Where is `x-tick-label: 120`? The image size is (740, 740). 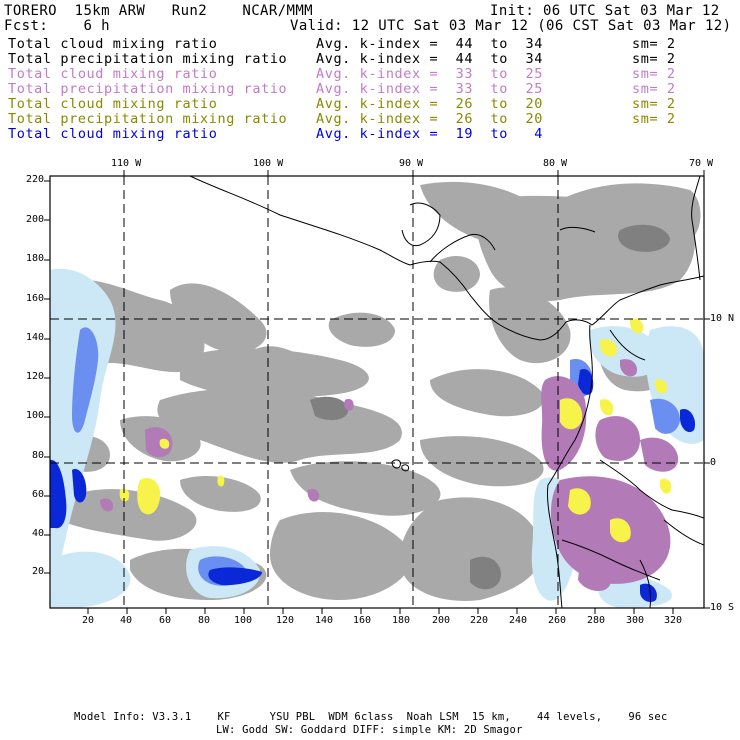 x-tick-label: 120 is located at coordinates (285, 620).